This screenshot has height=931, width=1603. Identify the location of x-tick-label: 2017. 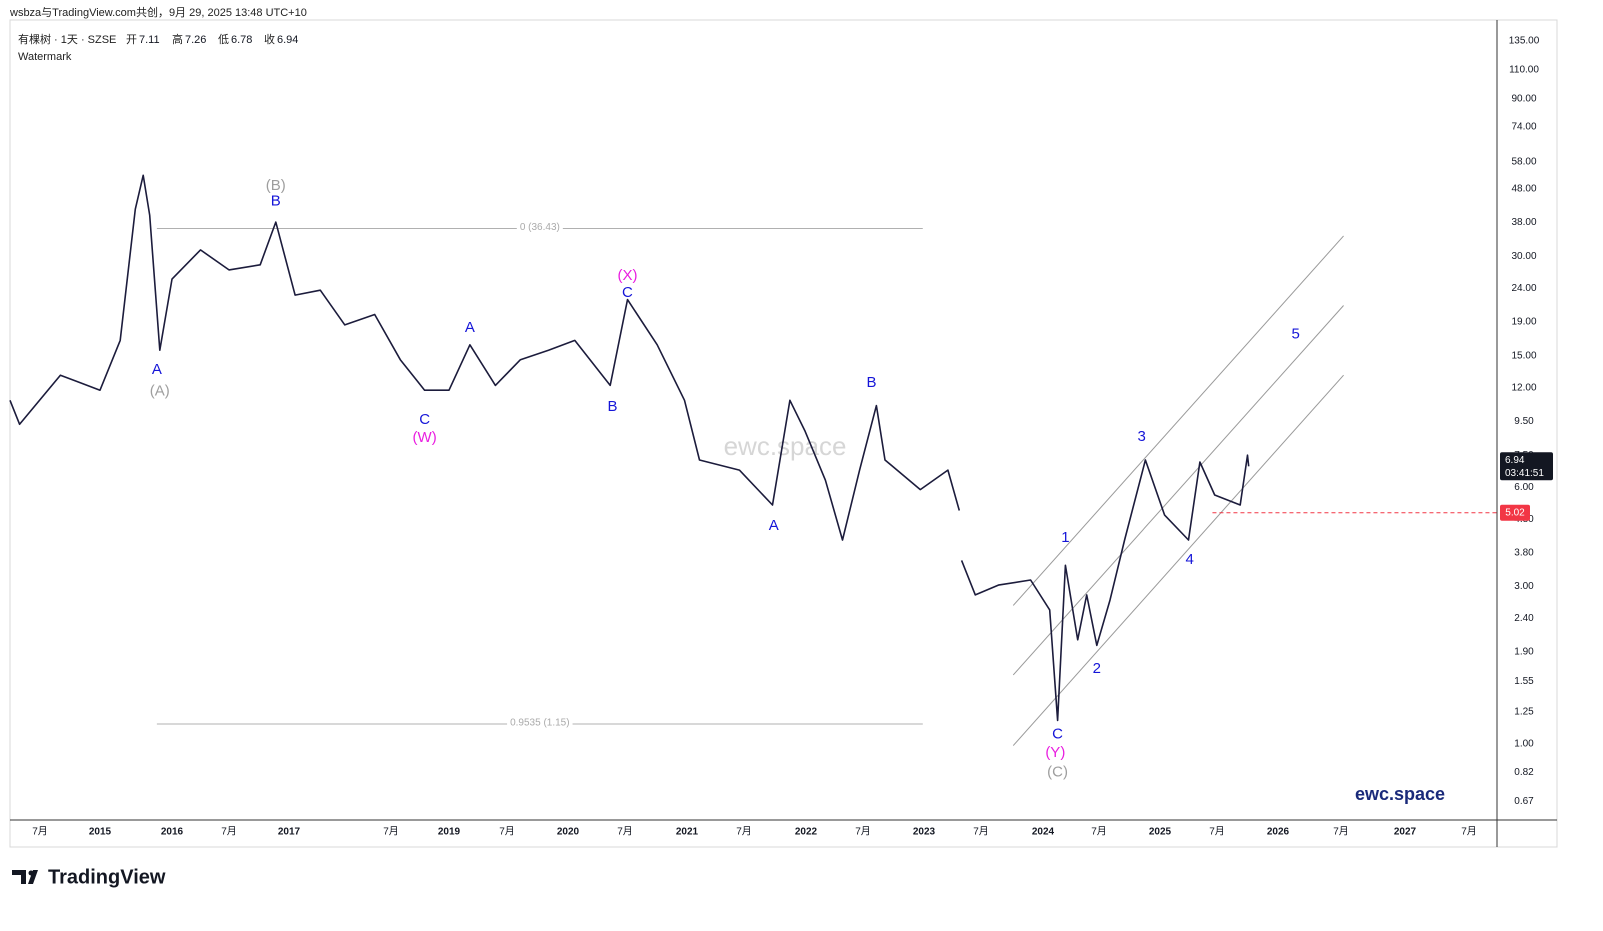
(289, 832).